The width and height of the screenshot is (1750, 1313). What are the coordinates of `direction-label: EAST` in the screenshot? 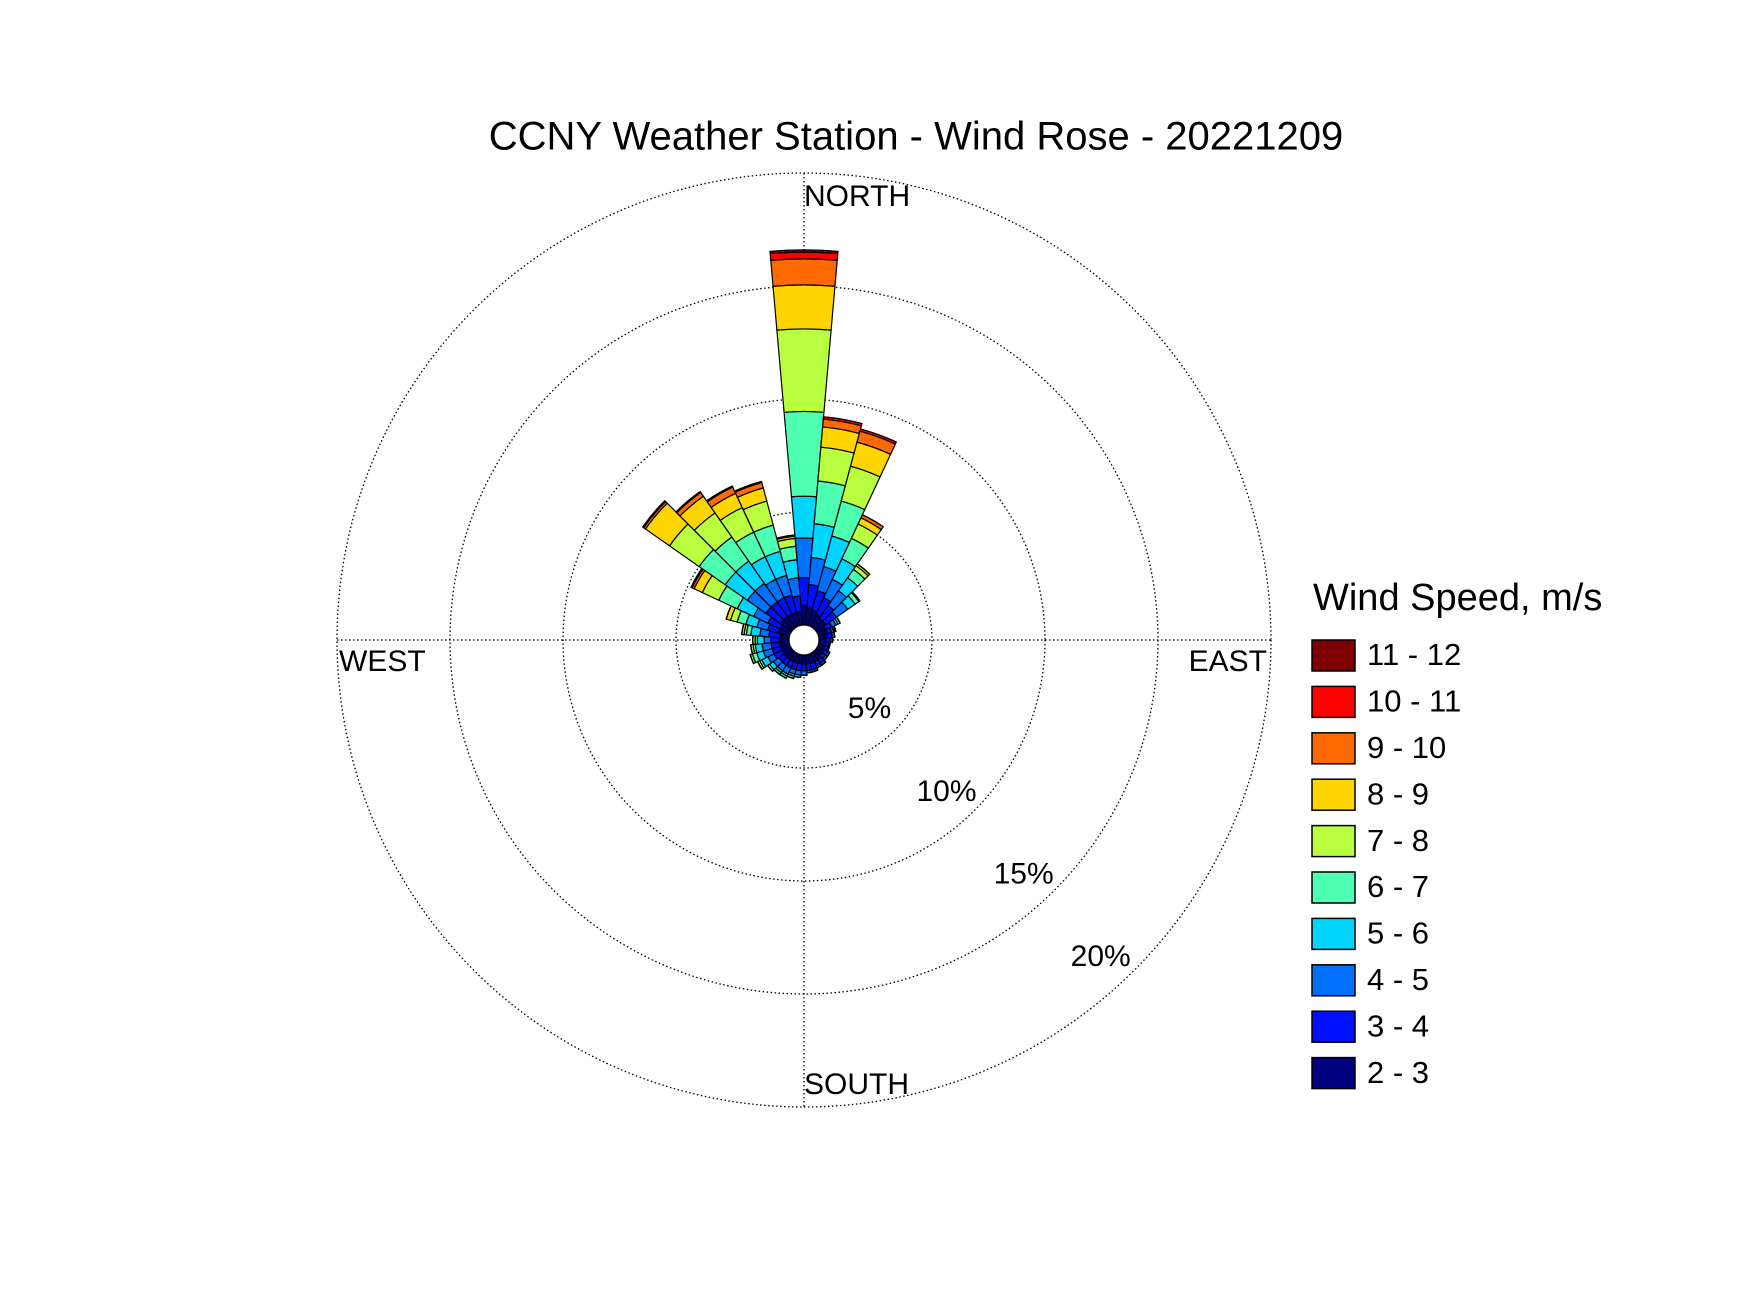 It's located at (1228, 661).